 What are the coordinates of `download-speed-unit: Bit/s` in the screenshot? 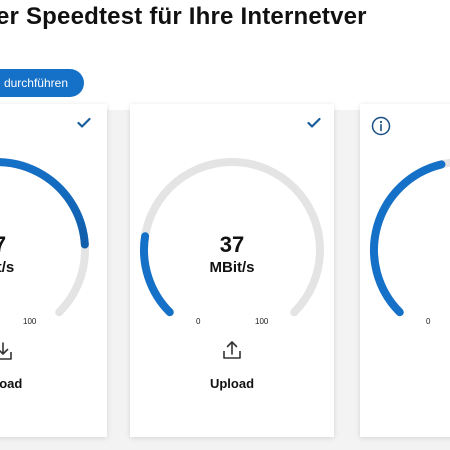 It's located at (7, 267).